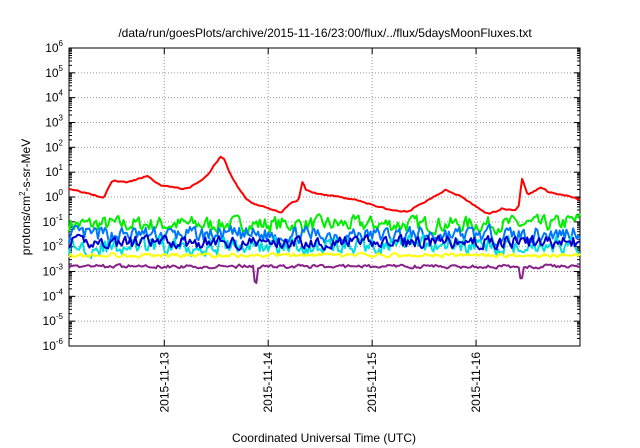  What do you see at coordinates (53, 345) in the screenshot?
I see `y-tick-label: 10⁻⁶` at bounding box center [53, 345].